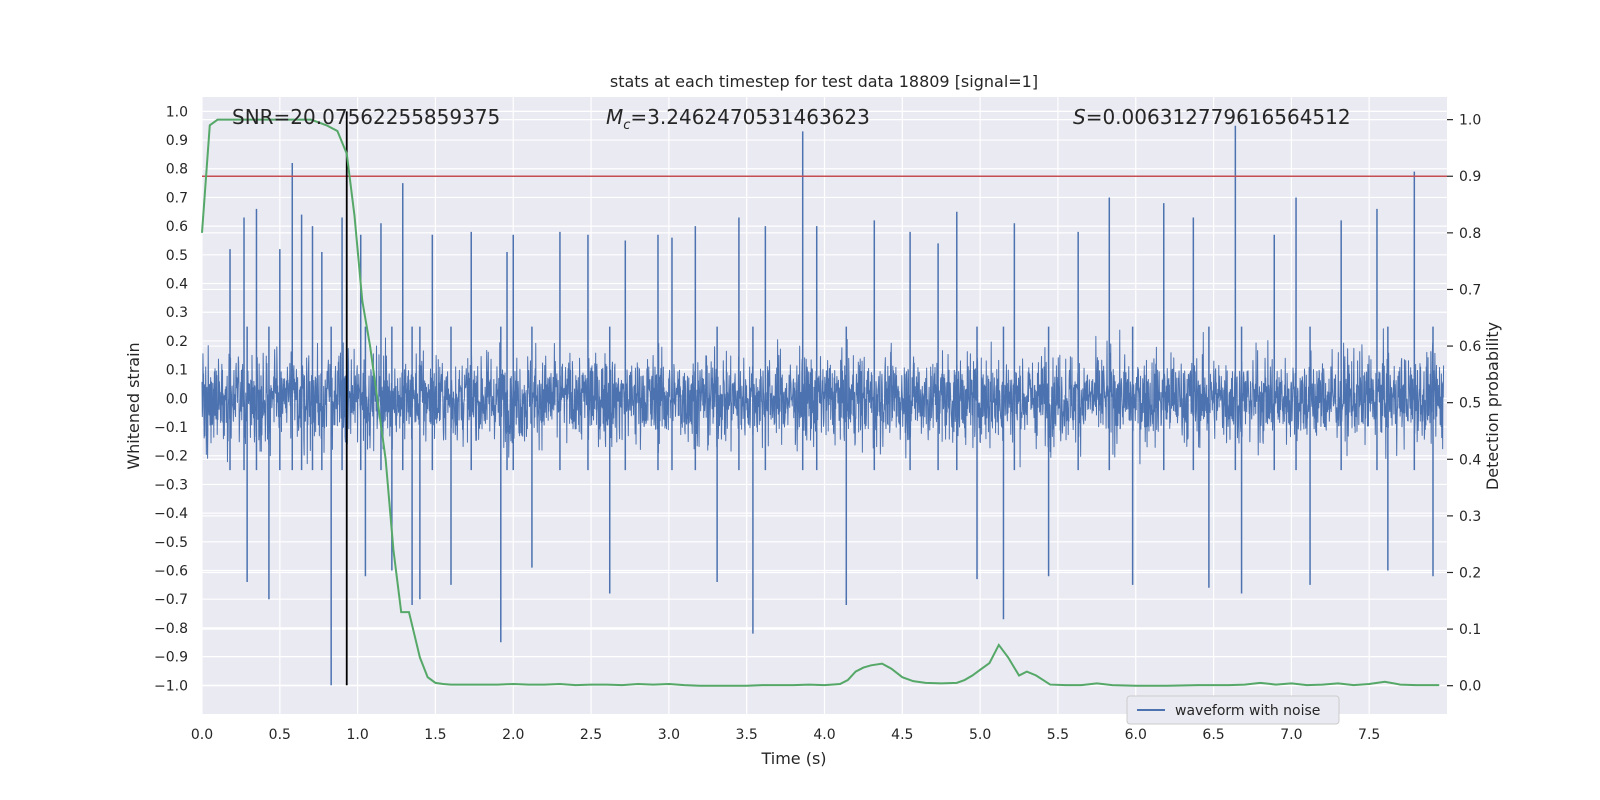 Image resolution: width=1600 pixels, height=800 pixels. What do you see at coordinates (1492, 406) in the screenshot?
I see `y-axis-right-label: Detection probability` at bounding box center [1492, 406].